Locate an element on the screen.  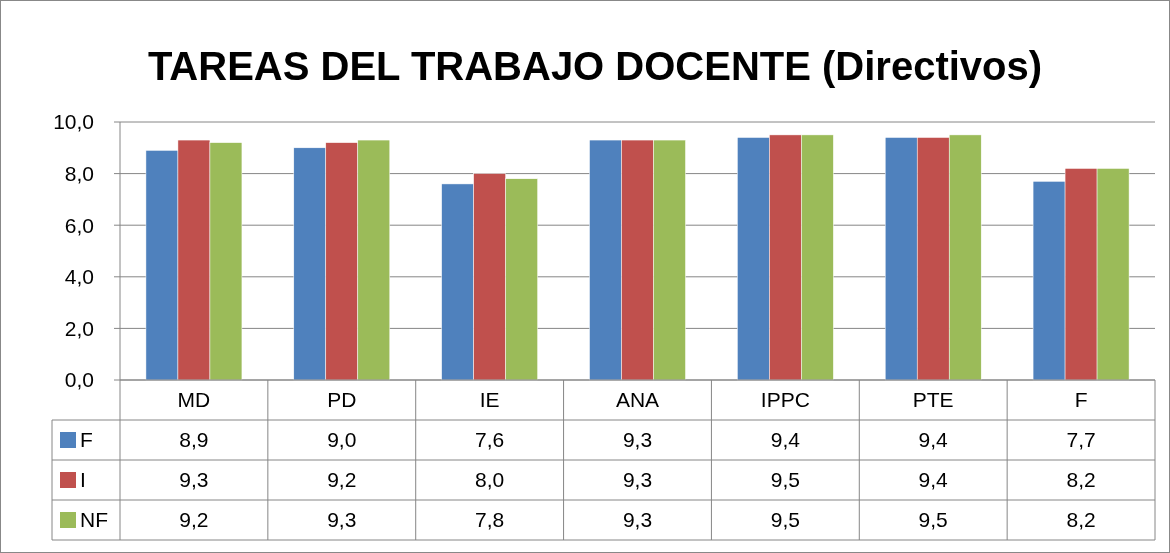
x-tick-label: F is located at coordinates (1081, 400).